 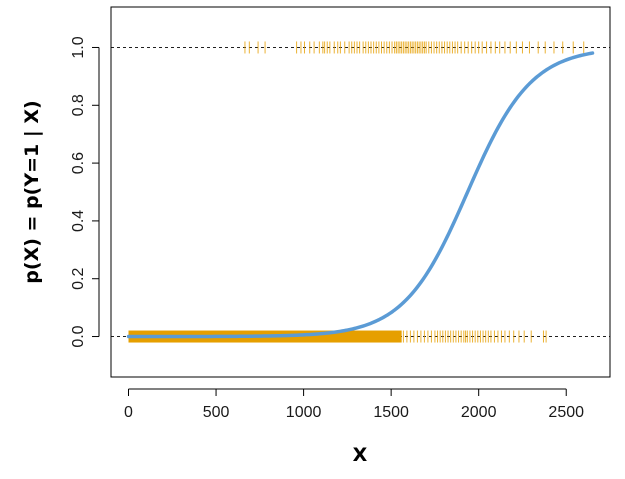 I want to click on x-tick-label: 2000, so click(x=479, y=412).